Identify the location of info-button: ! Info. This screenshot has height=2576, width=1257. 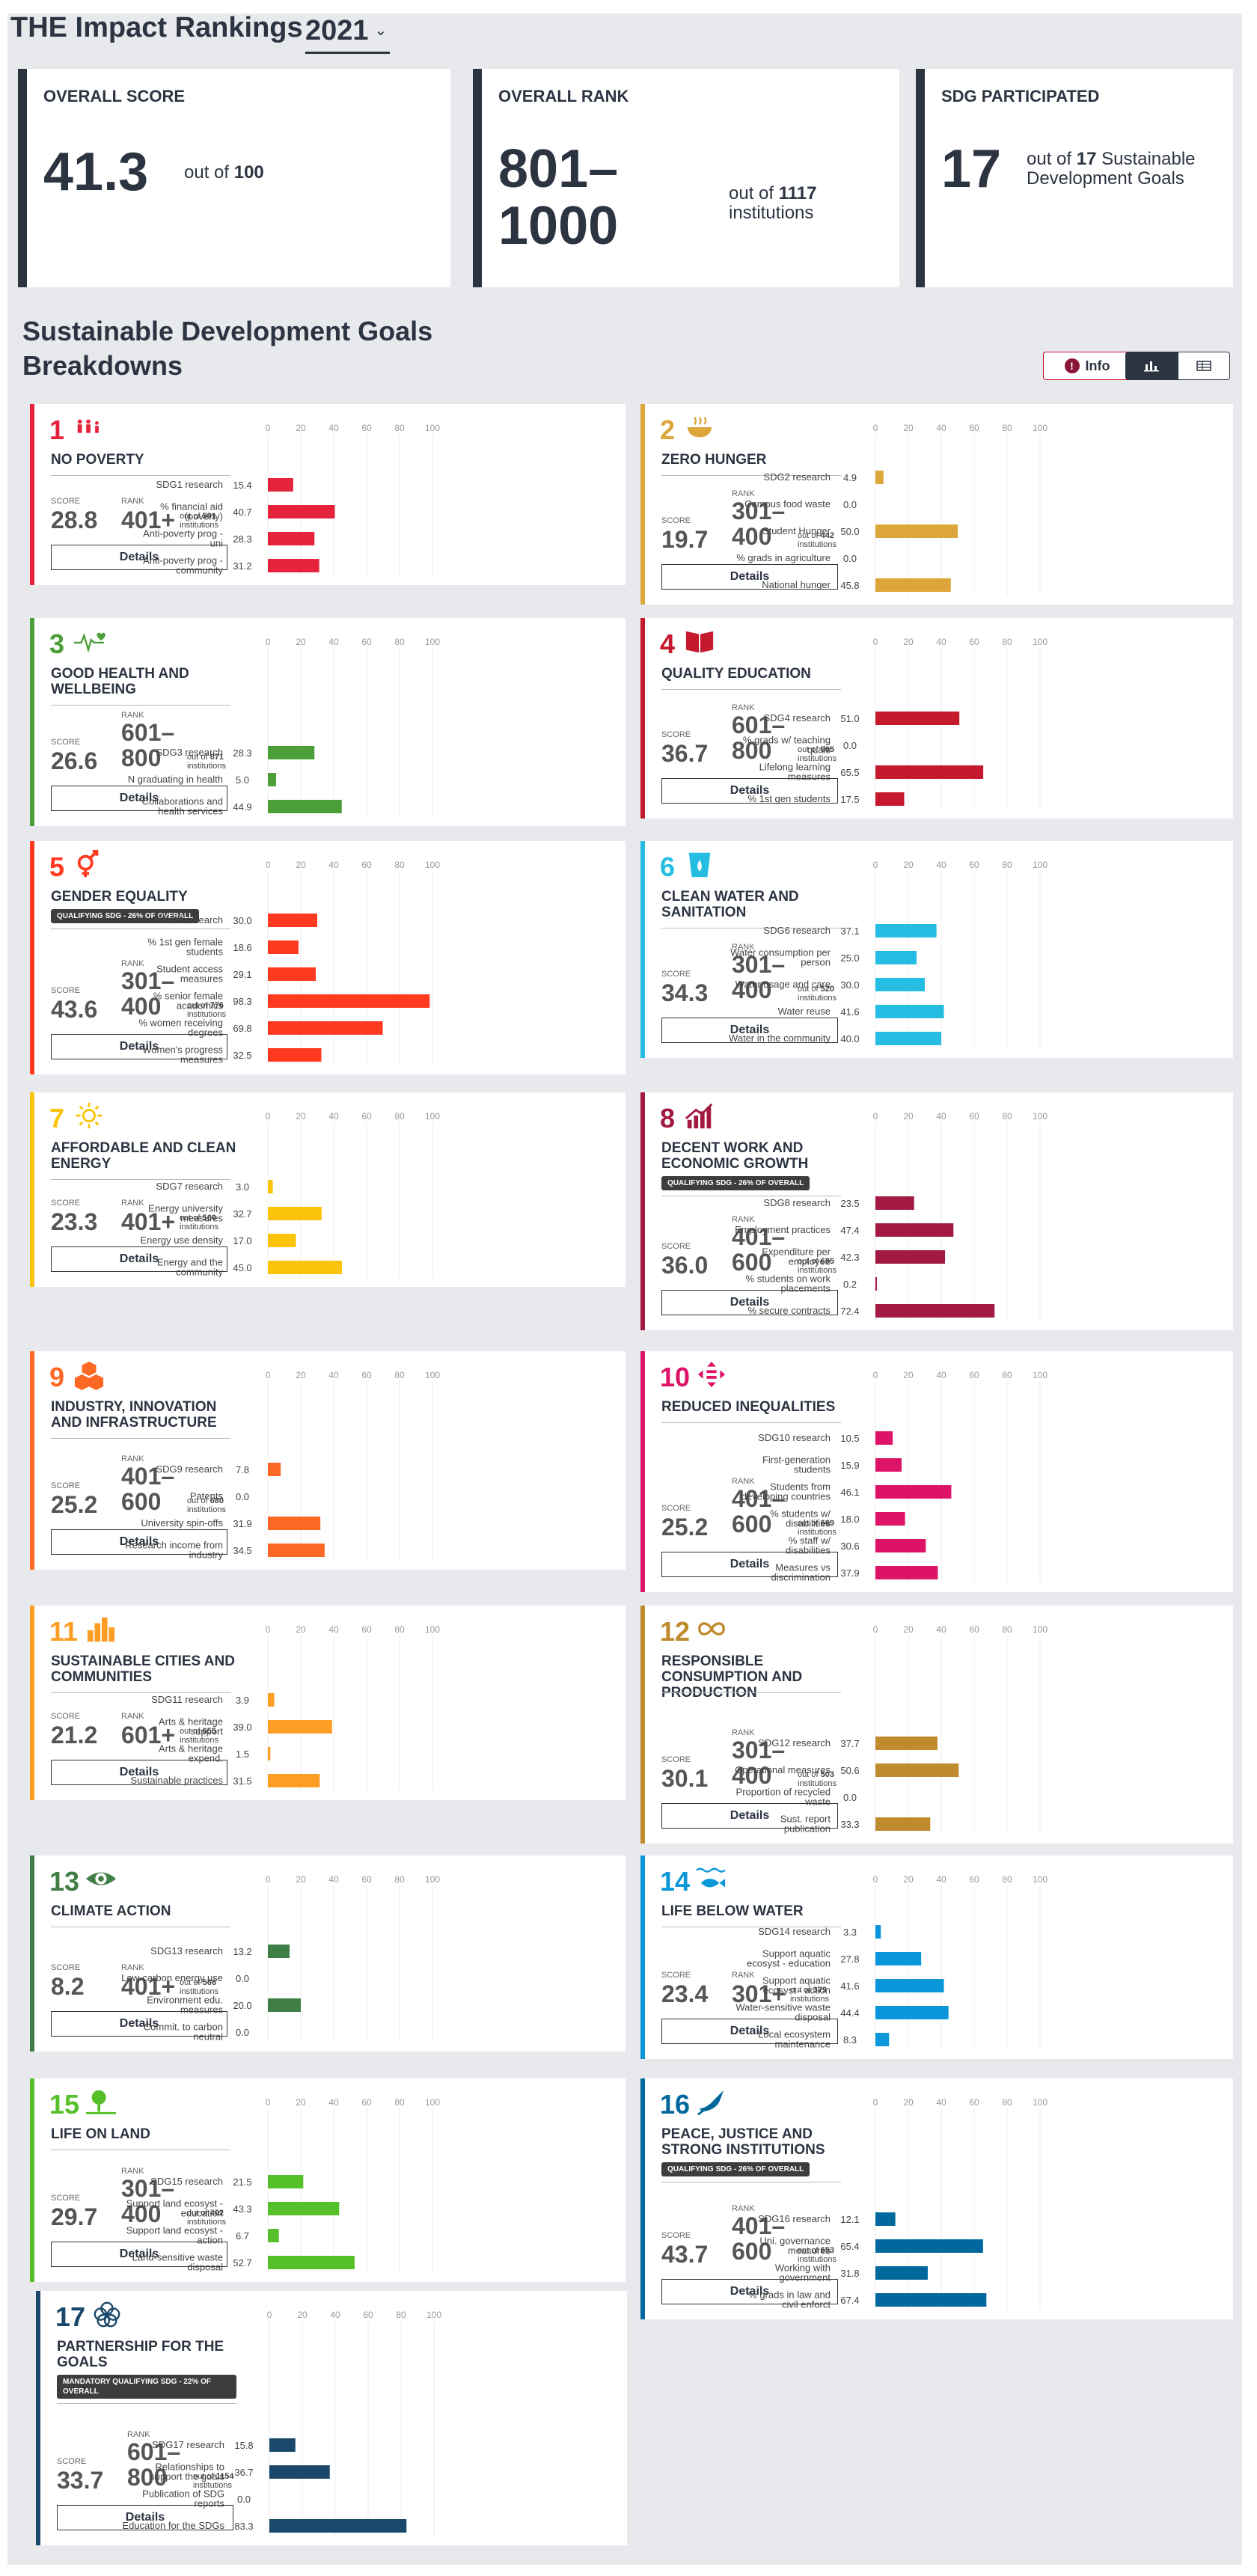
(1087, 366).